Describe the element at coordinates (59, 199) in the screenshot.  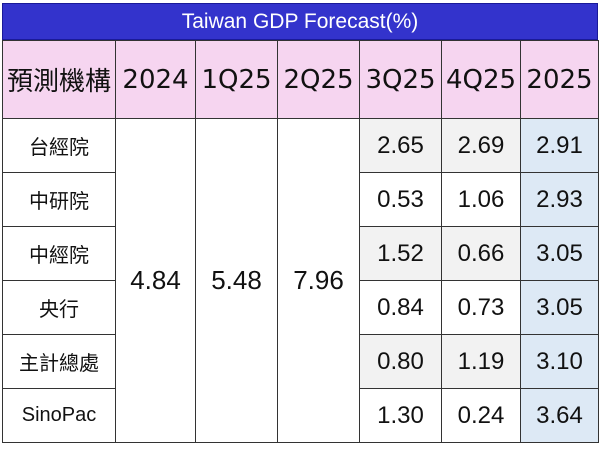
I see `row-institution: 中研院` at that location.